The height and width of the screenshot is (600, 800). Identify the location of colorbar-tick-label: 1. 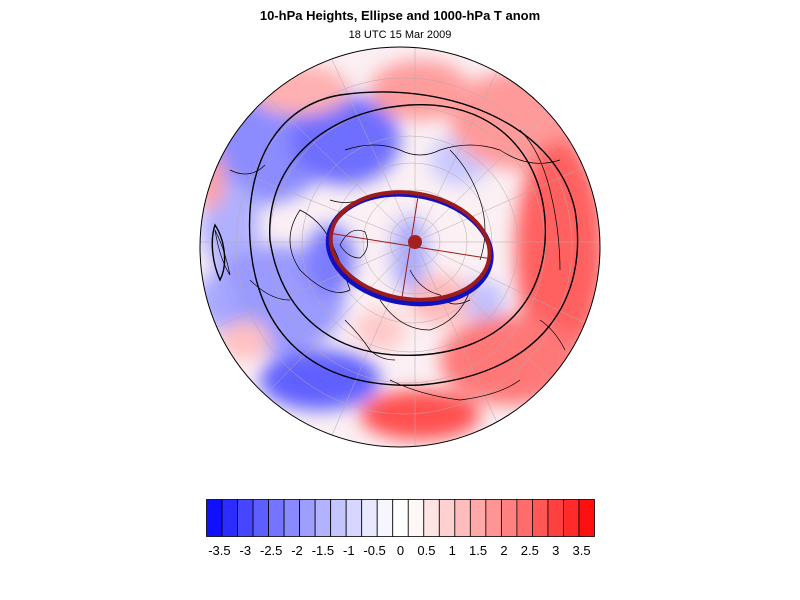
(452, 550).